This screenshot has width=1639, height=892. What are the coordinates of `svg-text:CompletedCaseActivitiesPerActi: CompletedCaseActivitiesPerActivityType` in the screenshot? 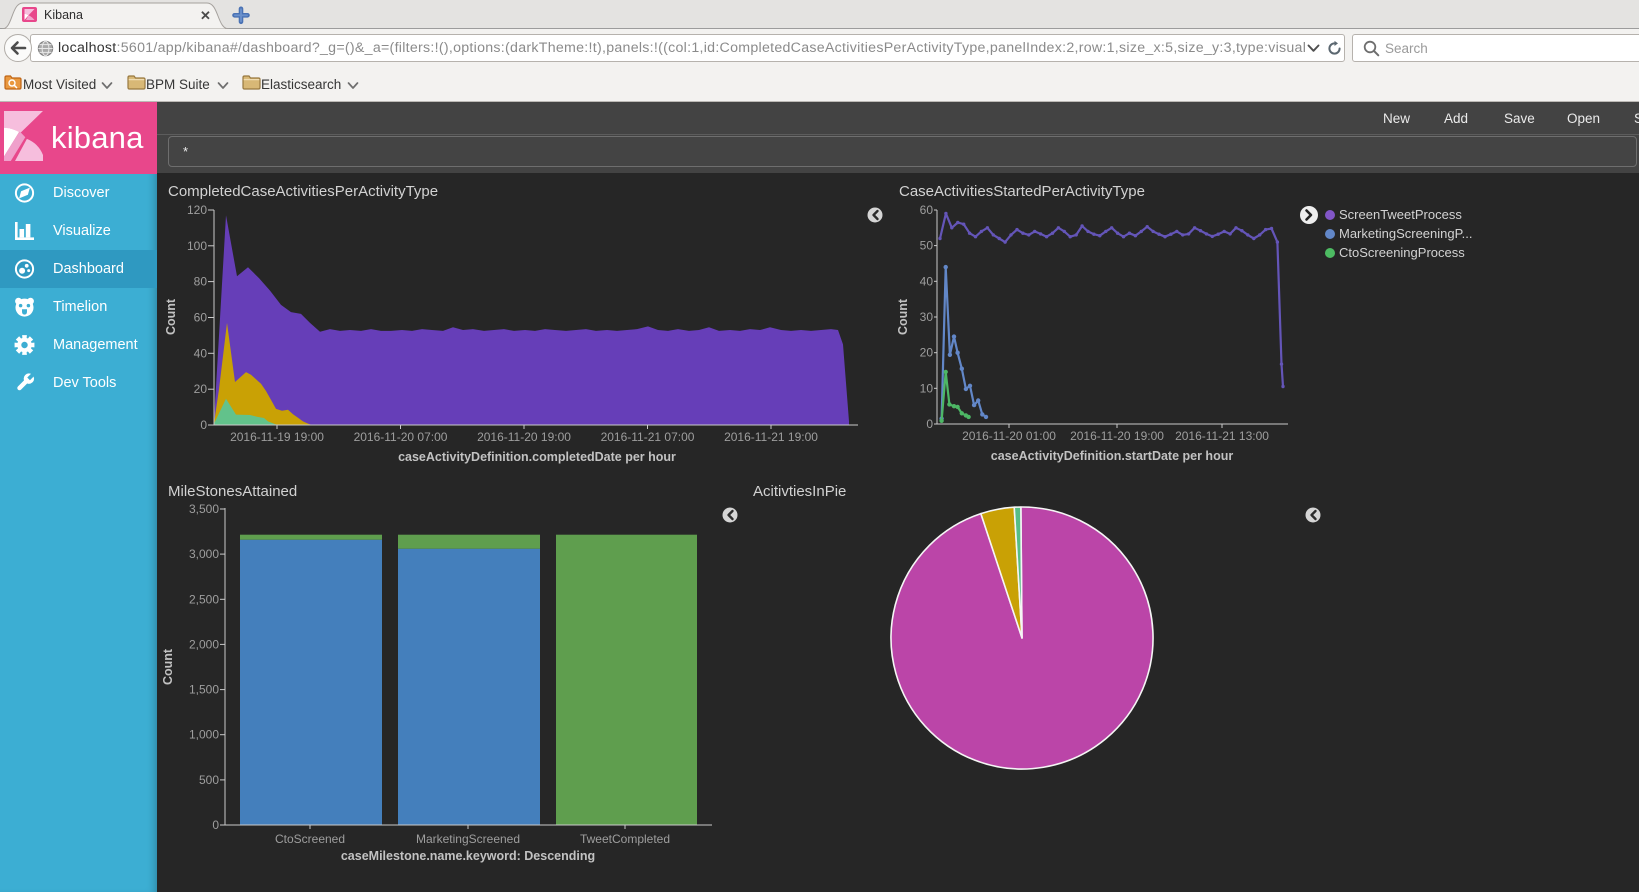 It's located at (303, 191).